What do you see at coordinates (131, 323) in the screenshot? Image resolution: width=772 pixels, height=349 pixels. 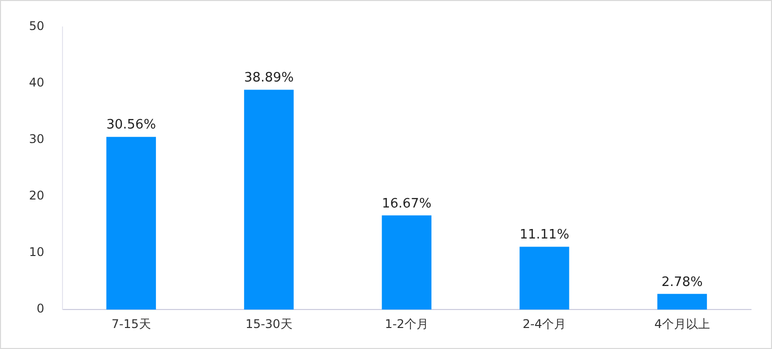 I see `x-tick-label: 7-15天` at bounding box center [131, 323].